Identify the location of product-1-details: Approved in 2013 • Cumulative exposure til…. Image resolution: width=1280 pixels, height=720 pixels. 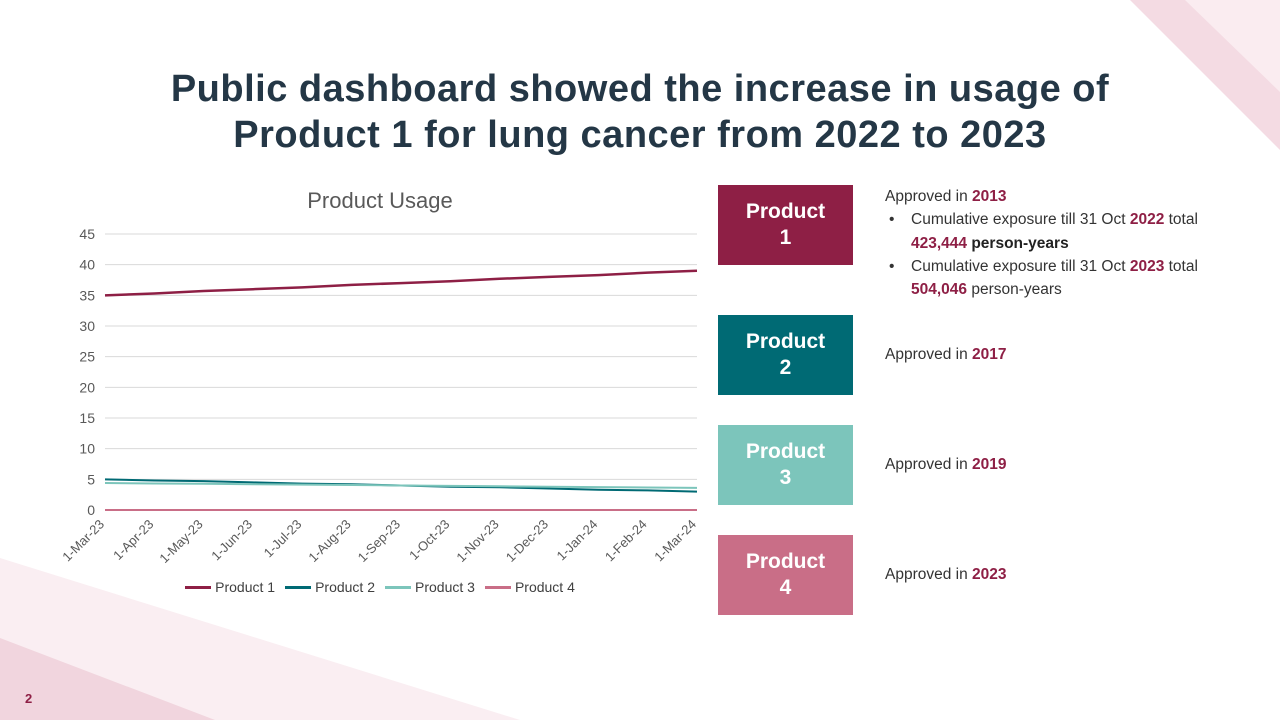
(1059, 243).